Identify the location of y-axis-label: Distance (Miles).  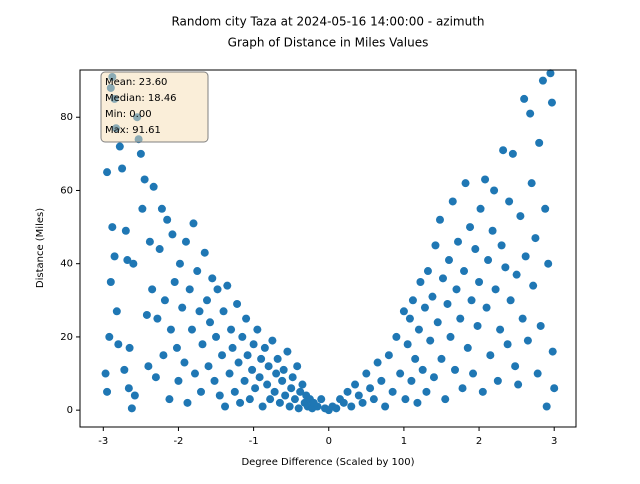
(40, 248).